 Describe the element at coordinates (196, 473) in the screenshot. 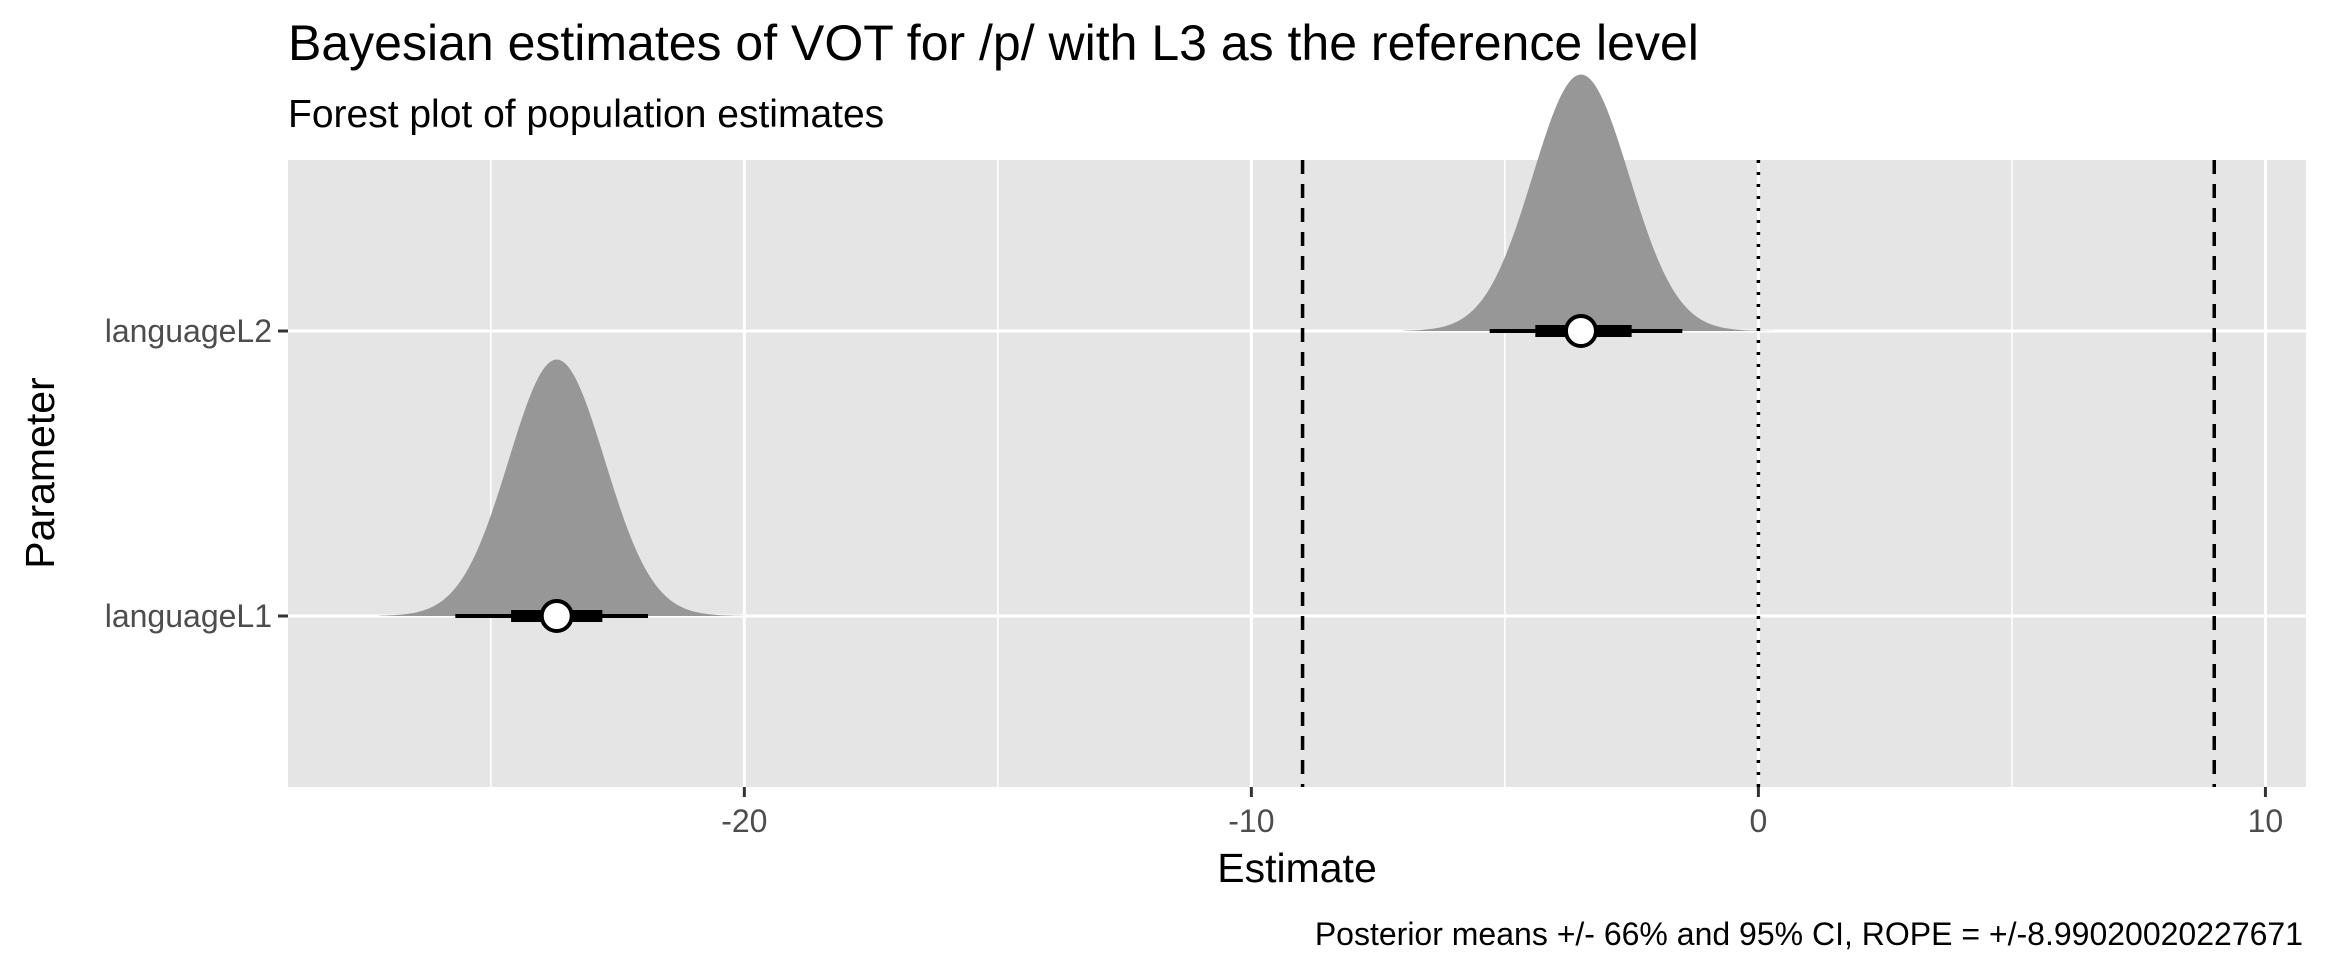

I see `y-axis: languageL1 languageL2` at that location.